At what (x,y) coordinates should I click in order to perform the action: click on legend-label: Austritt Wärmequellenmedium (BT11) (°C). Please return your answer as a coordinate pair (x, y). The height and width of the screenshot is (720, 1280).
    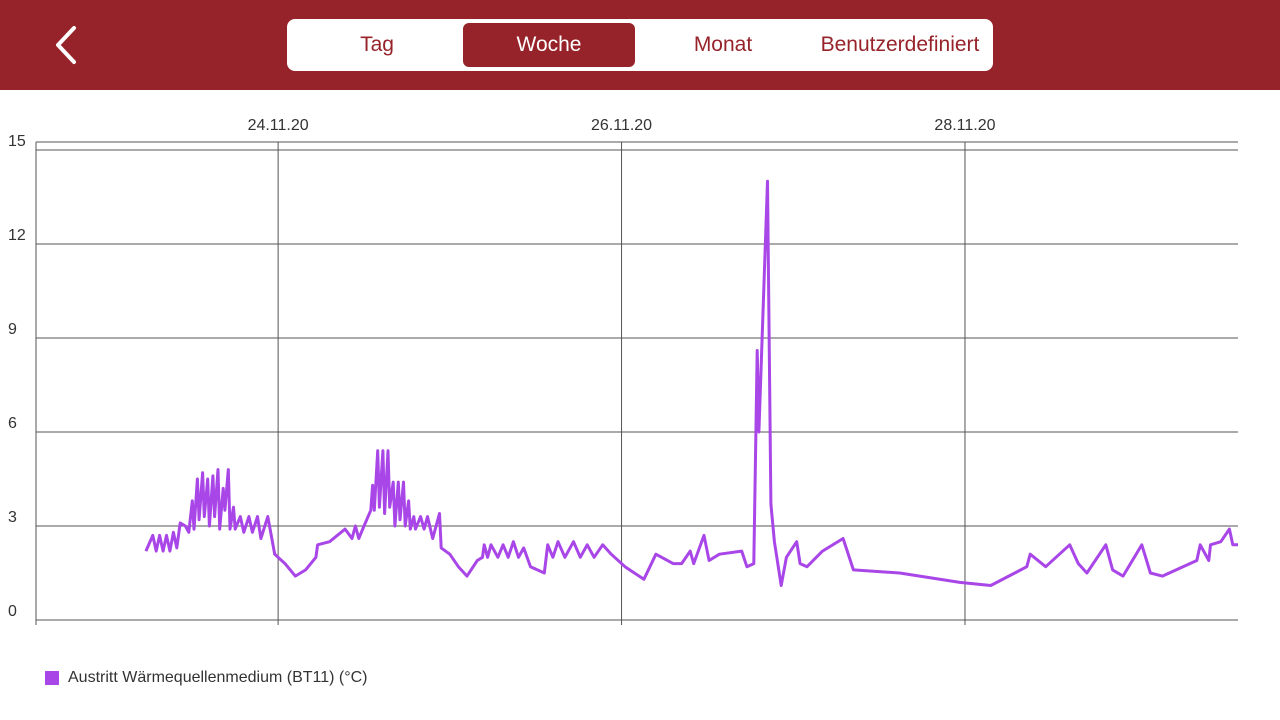
    Looking at the image, I should click on (218, 677).